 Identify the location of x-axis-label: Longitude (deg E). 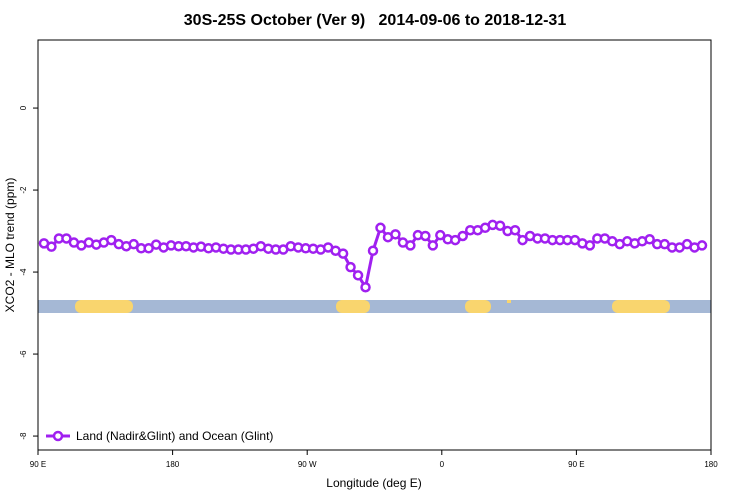
(373, 483).